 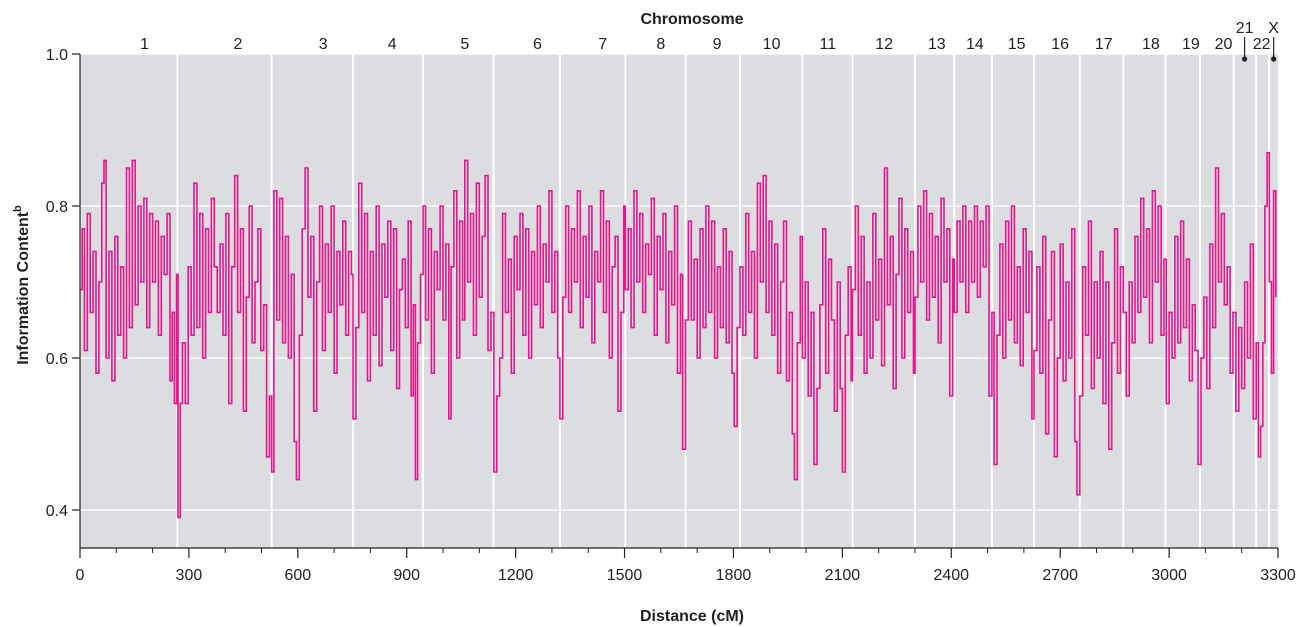 I want to click on x-tick-label: 2100, so click(x=843, y=575).